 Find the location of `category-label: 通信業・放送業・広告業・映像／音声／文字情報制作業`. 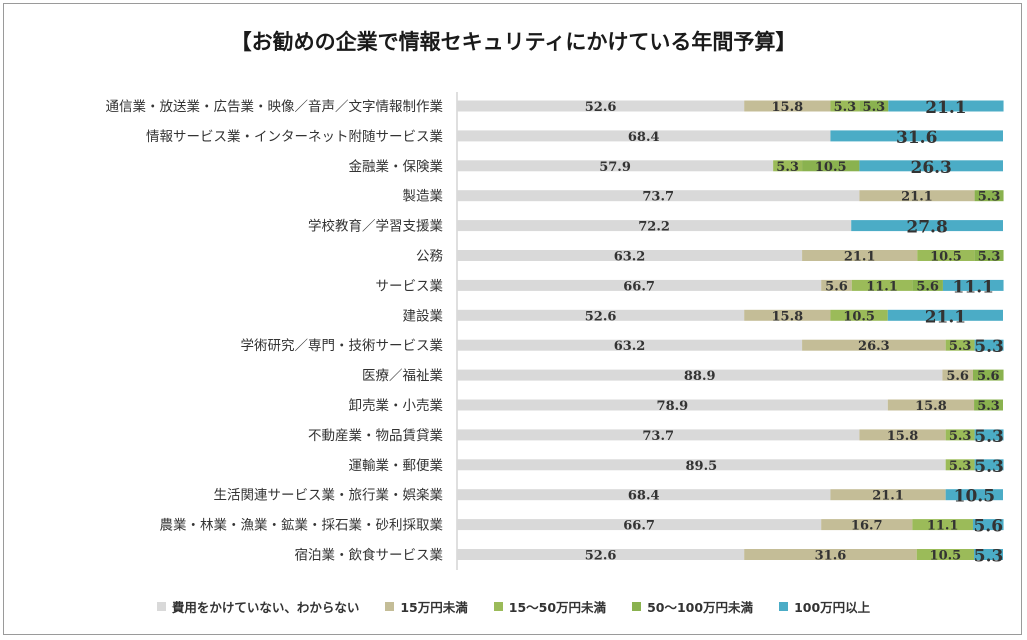

category-label: 通信業・放送業・広告業・映像／音声／文字情報制作業 is located at coordinates (275, 106).